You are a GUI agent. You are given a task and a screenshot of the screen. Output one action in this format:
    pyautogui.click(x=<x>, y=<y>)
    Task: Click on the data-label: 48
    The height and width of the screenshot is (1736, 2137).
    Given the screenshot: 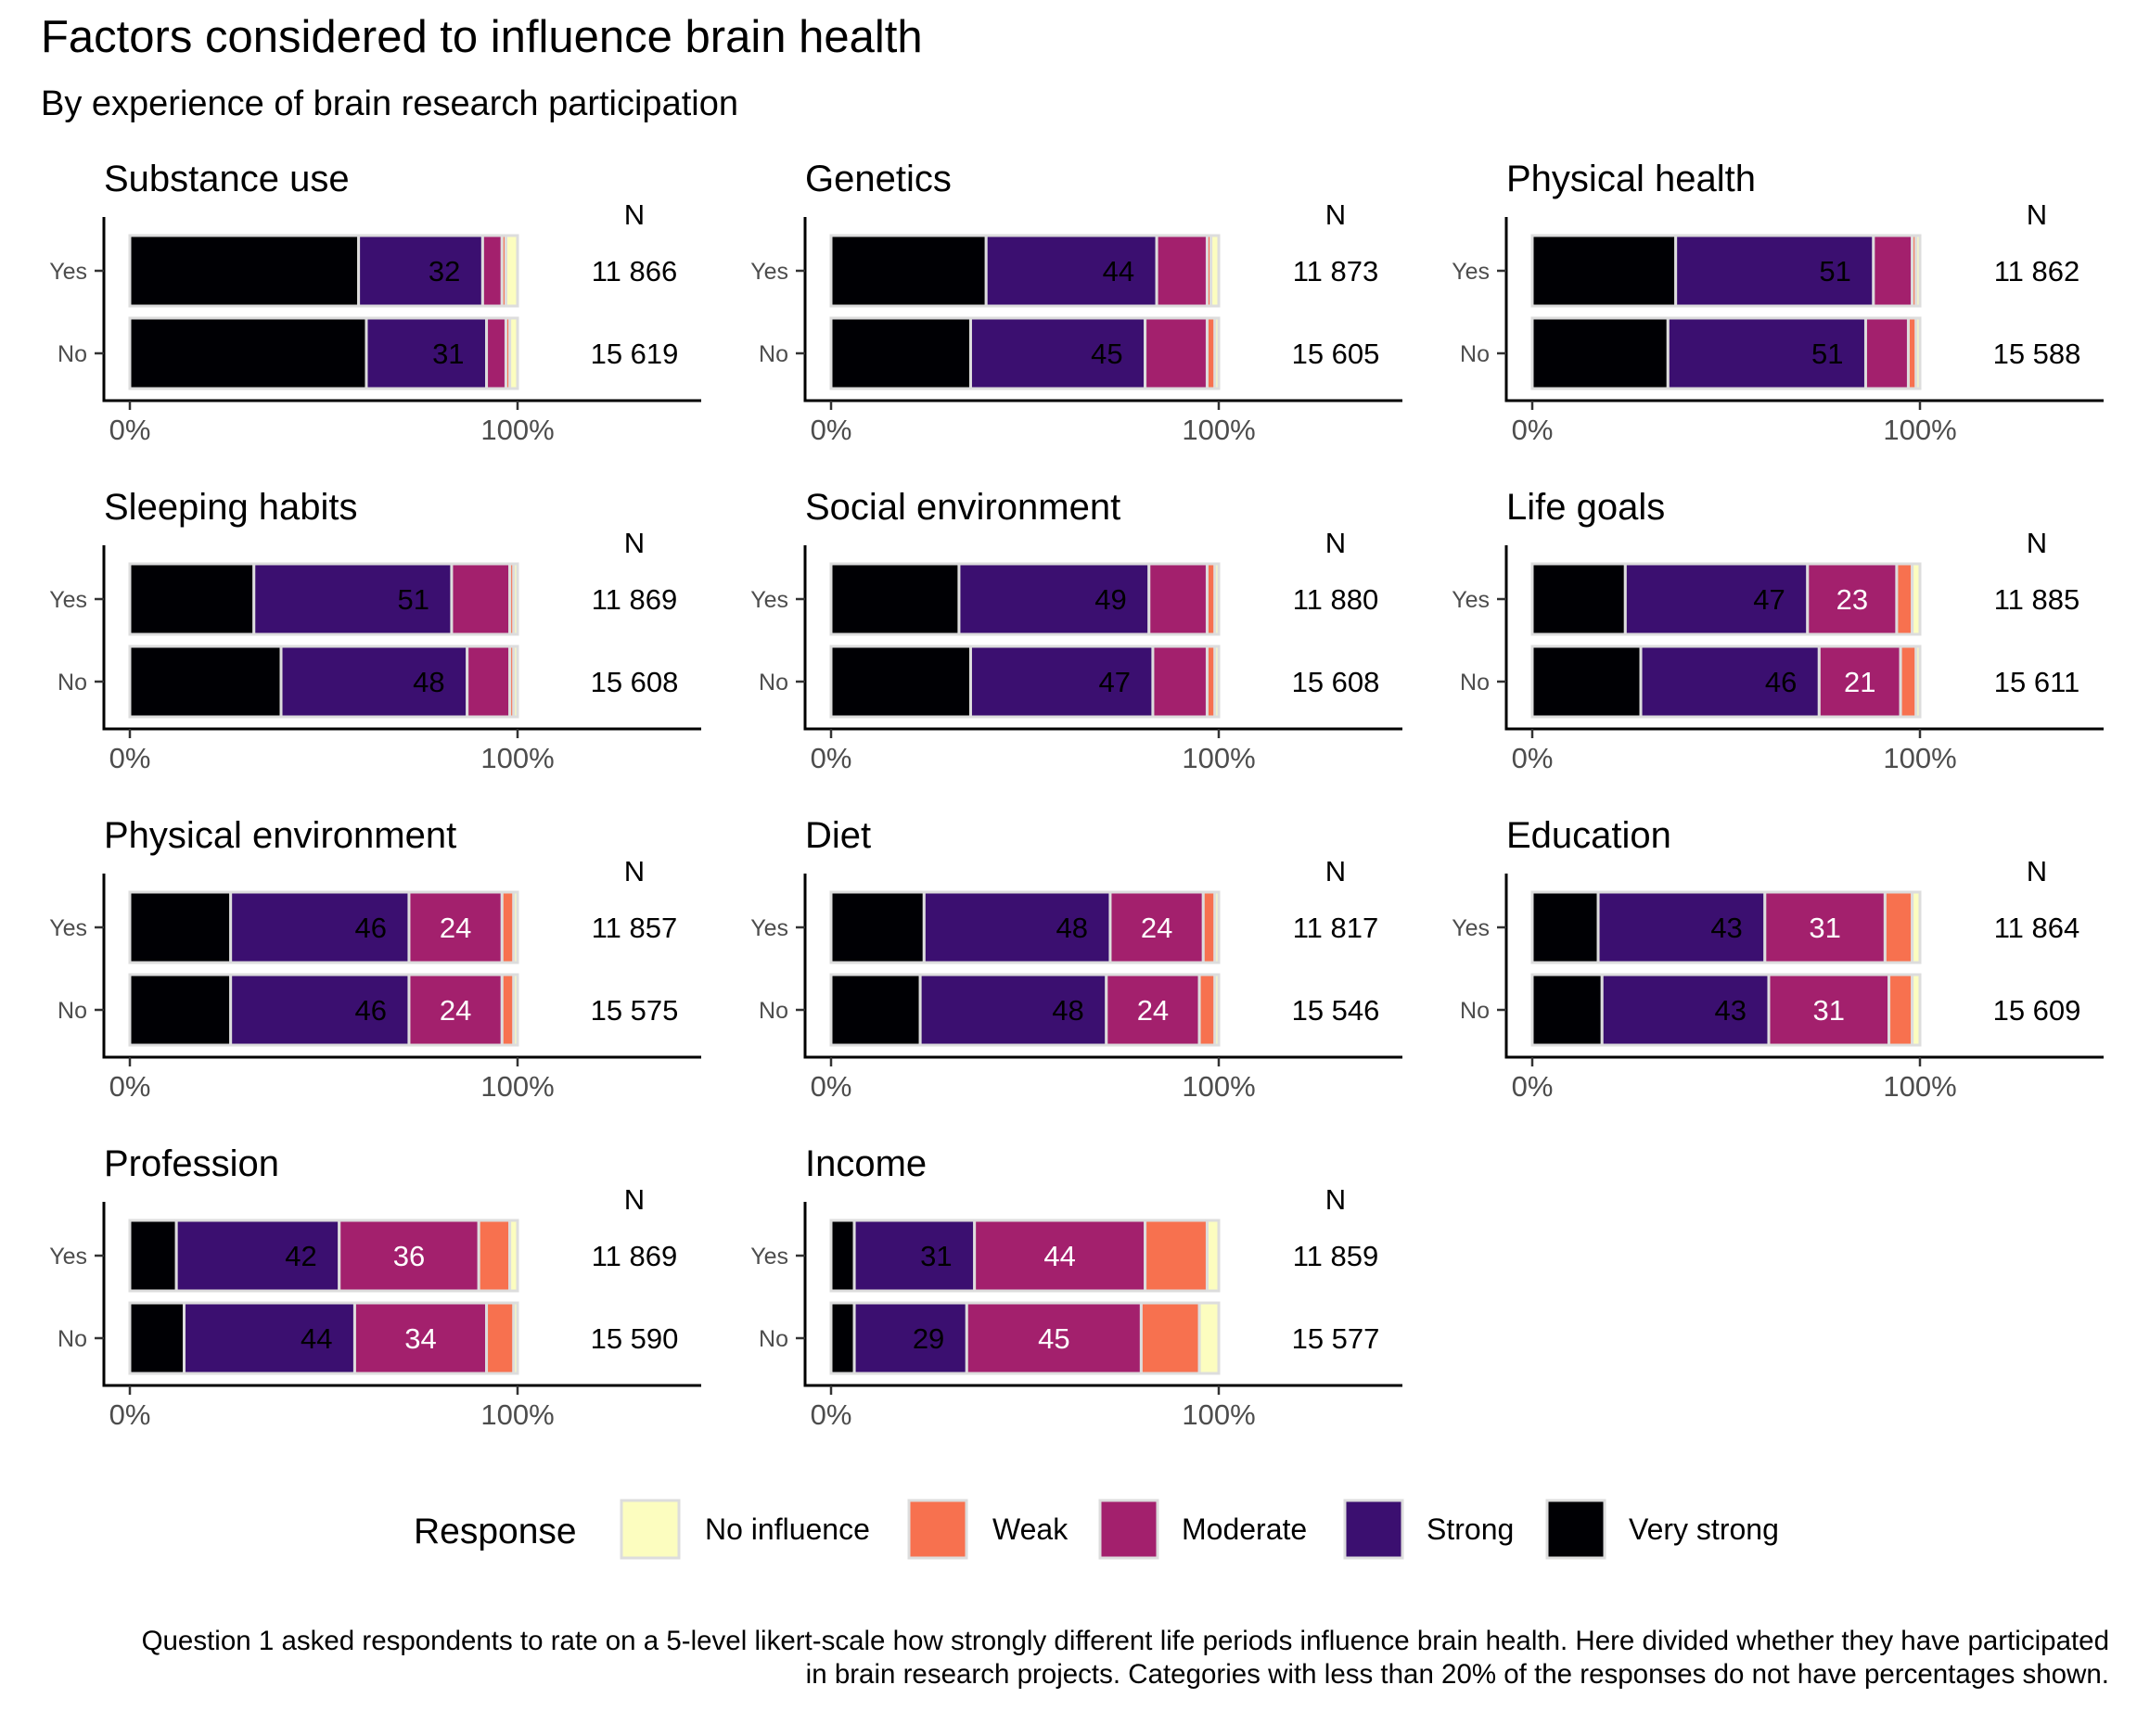 What is the action you would take?
    pyautogui.click(x=429, y=682)
    